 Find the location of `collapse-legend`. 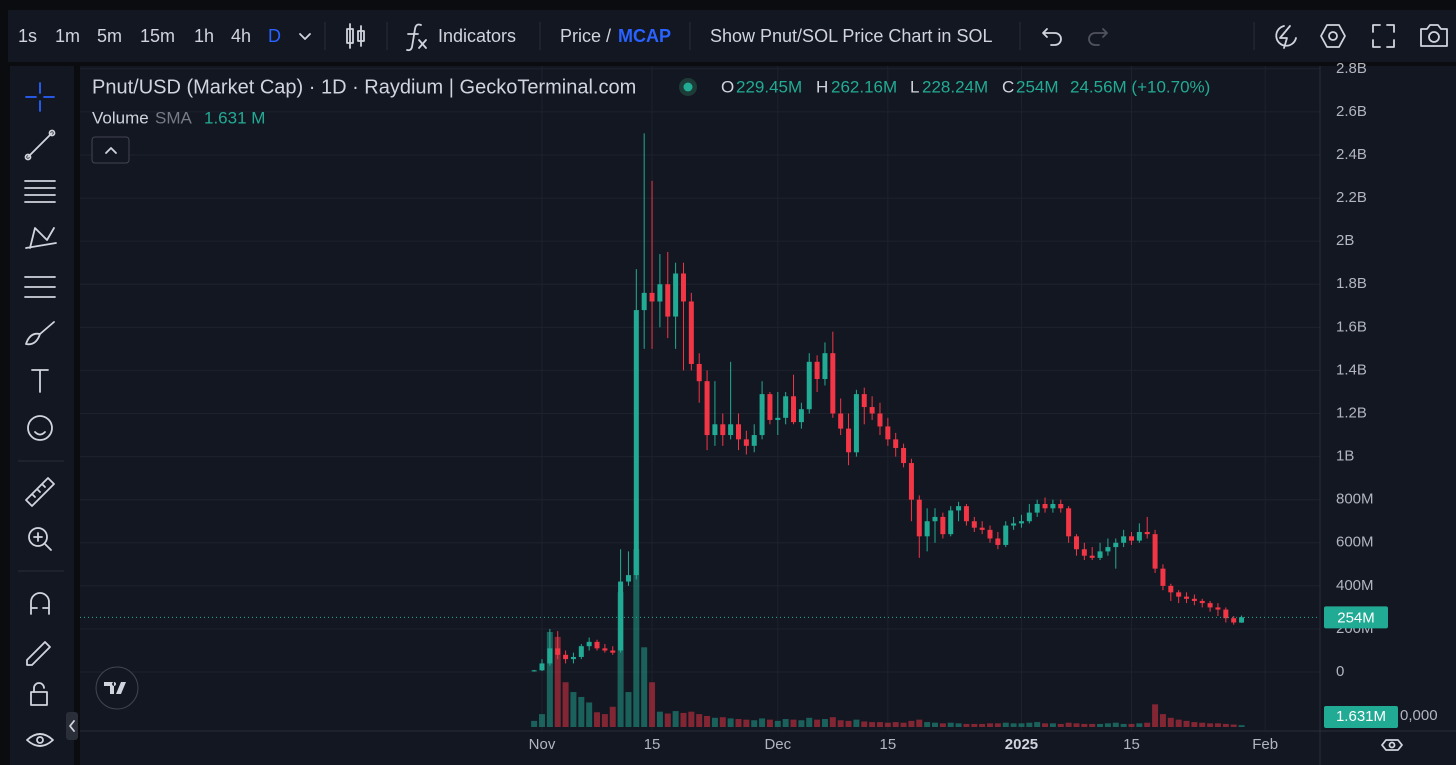

collapse-legend is located at coordinates (110, 150).